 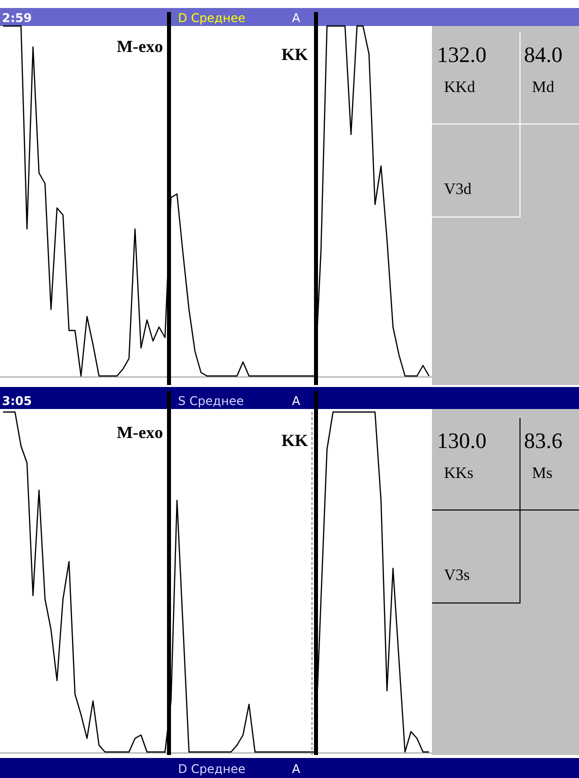 I want to click on text: KKs, so click(x=459, y=473).